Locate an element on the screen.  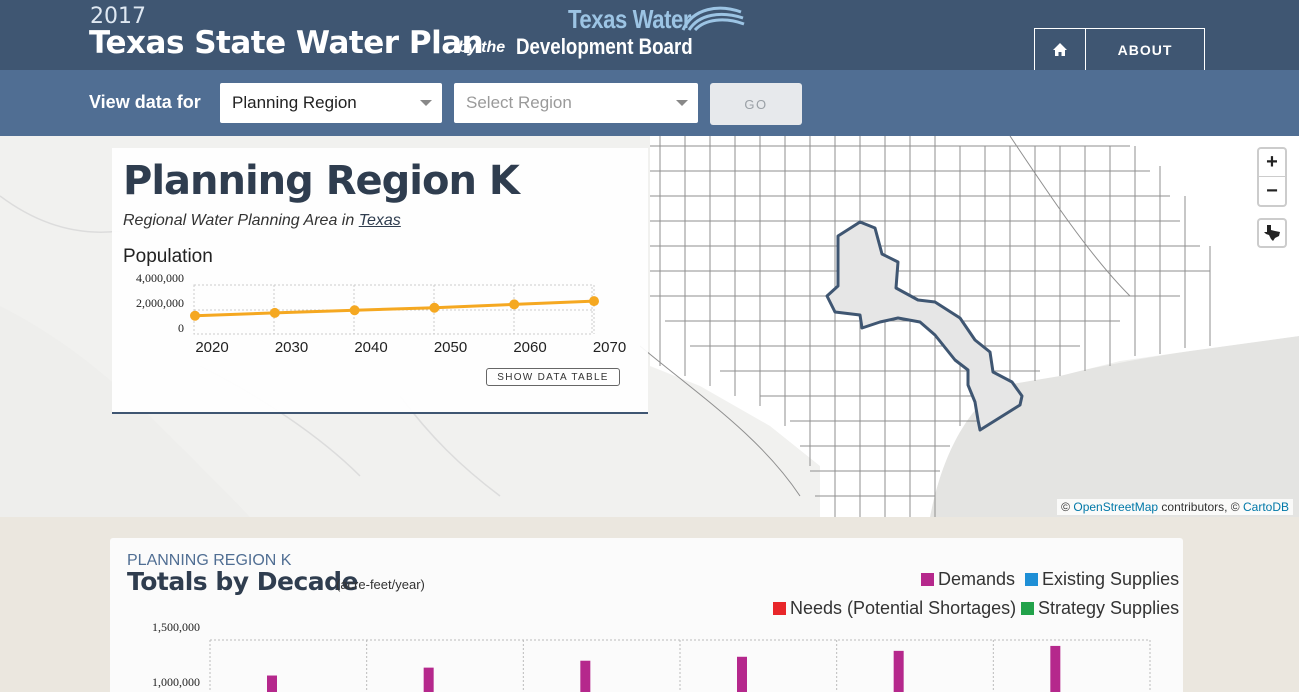
legend-demands: Demands is located at coordinates (968, 579).